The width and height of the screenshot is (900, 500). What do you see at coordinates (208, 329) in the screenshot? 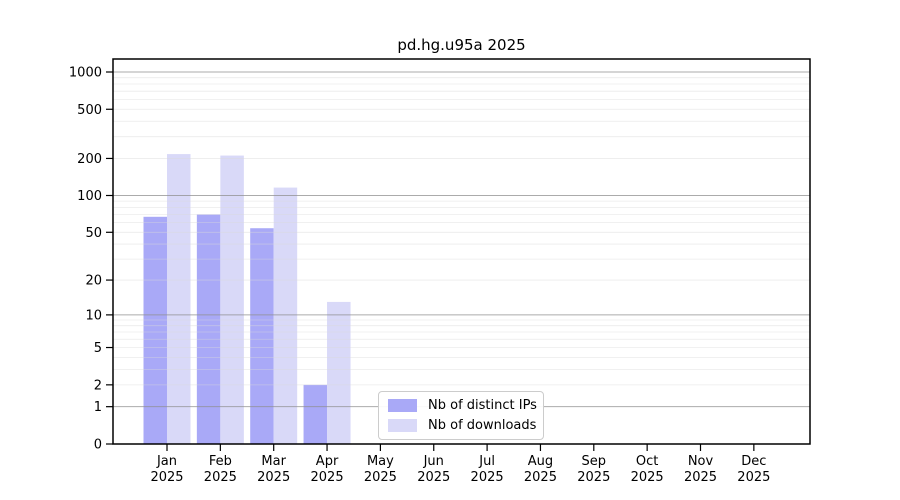
I see `bar-distinct-ips-feb` at bounding box center [208, 329].